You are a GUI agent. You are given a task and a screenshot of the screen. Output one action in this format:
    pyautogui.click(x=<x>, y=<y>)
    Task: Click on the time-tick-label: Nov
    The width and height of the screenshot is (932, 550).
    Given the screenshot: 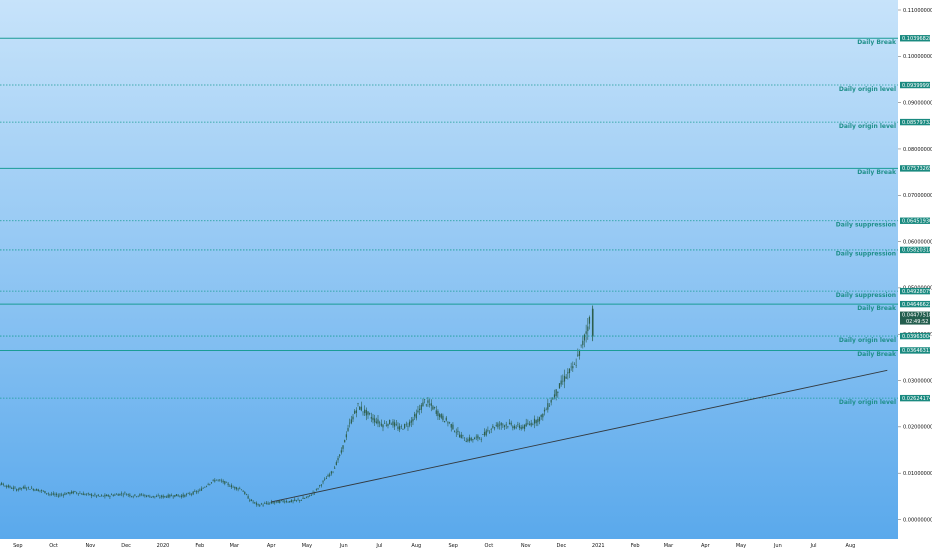 What is the action you would take?
    pyautogui.click(x=526, y=546)
    